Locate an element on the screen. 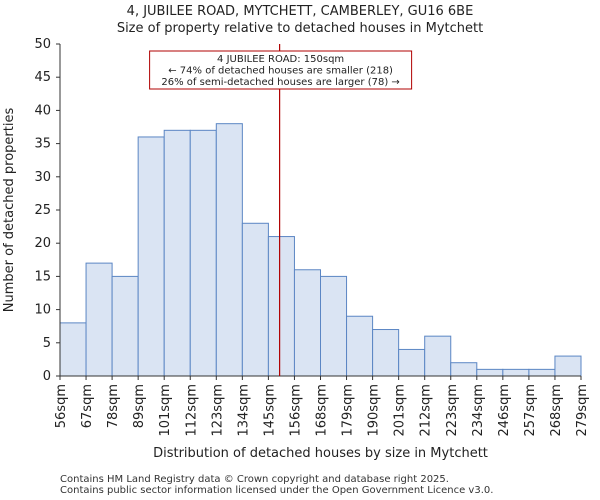 The width and height of the screenshot is (600, 500). y-tick-label: 20 is located at coordinates (42, 243).